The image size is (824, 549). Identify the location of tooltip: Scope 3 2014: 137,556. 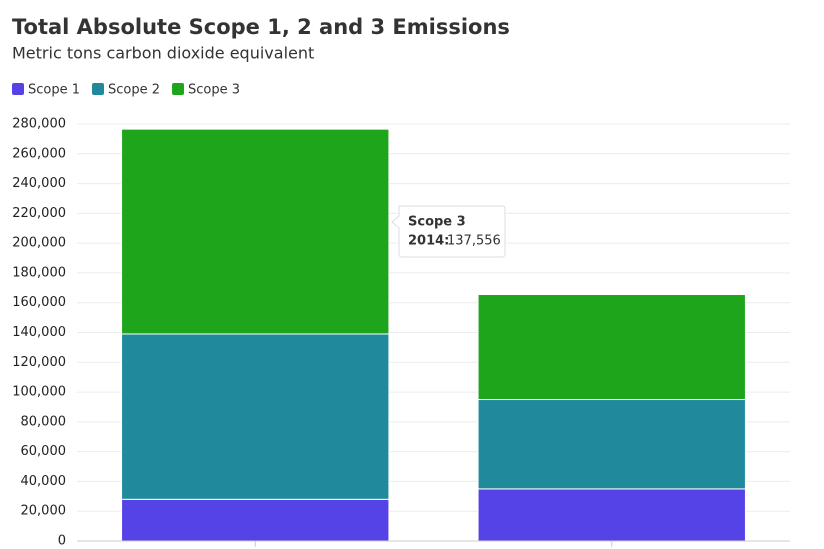
(448, 231).